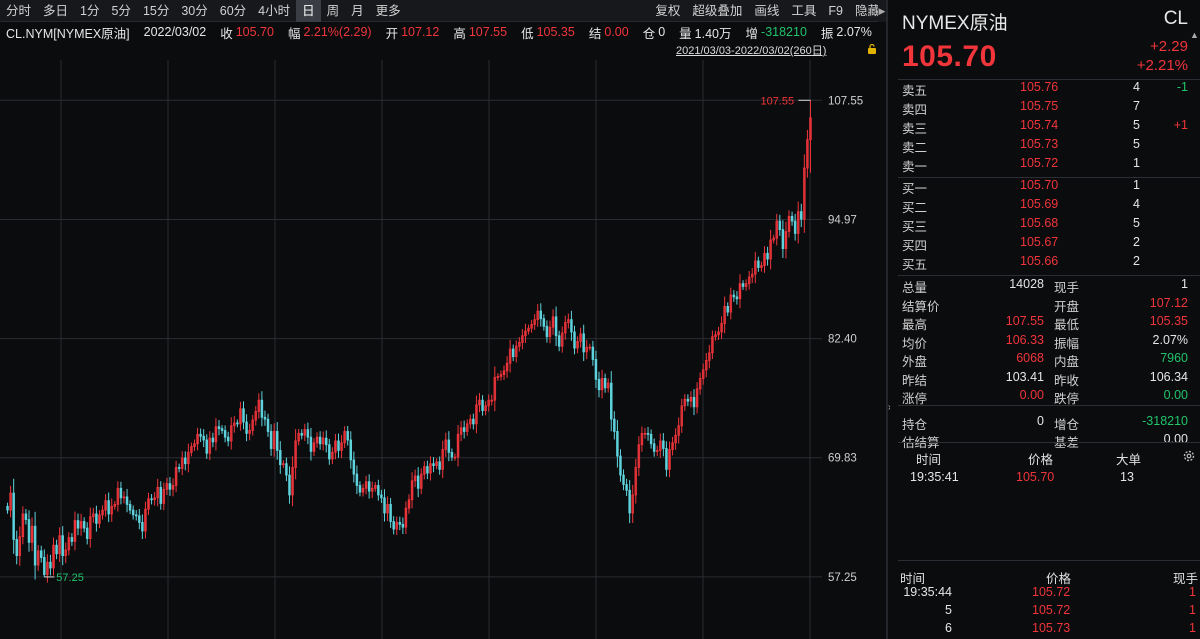 Image resolution: width=1200 pixels, height=639 pixels. I want to click on bids-row: 买四 105.67 2, so click(1045, 244).